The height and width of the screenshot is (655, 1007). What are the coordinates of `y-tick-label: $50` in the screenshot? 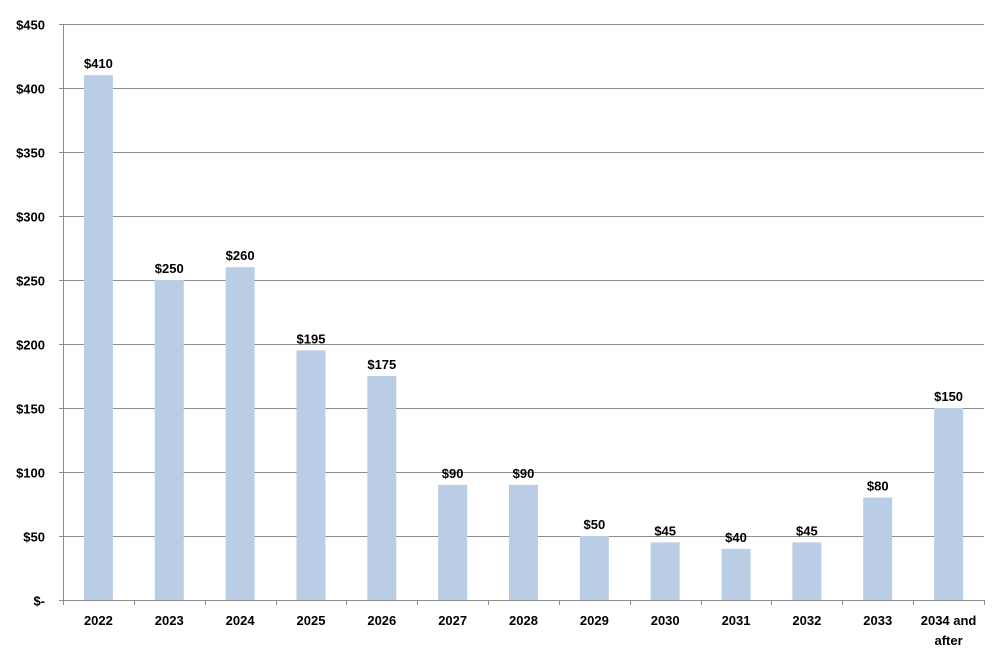 It's located at (34, 537).